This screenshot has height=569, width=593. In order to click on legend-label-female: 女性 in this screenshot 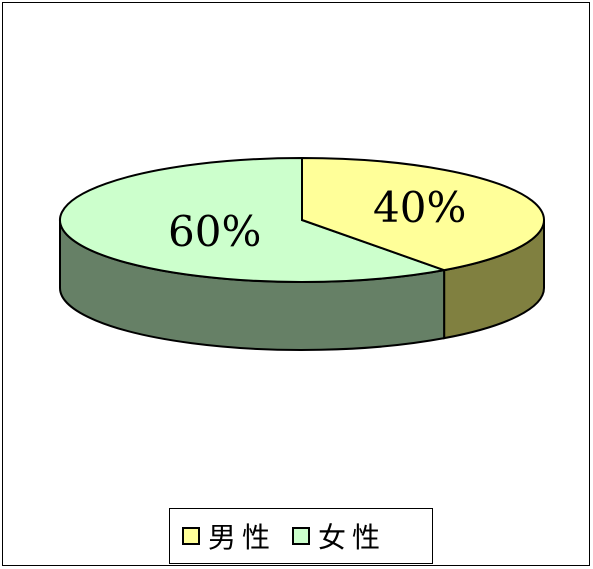, I will do `click(352, 537)`.